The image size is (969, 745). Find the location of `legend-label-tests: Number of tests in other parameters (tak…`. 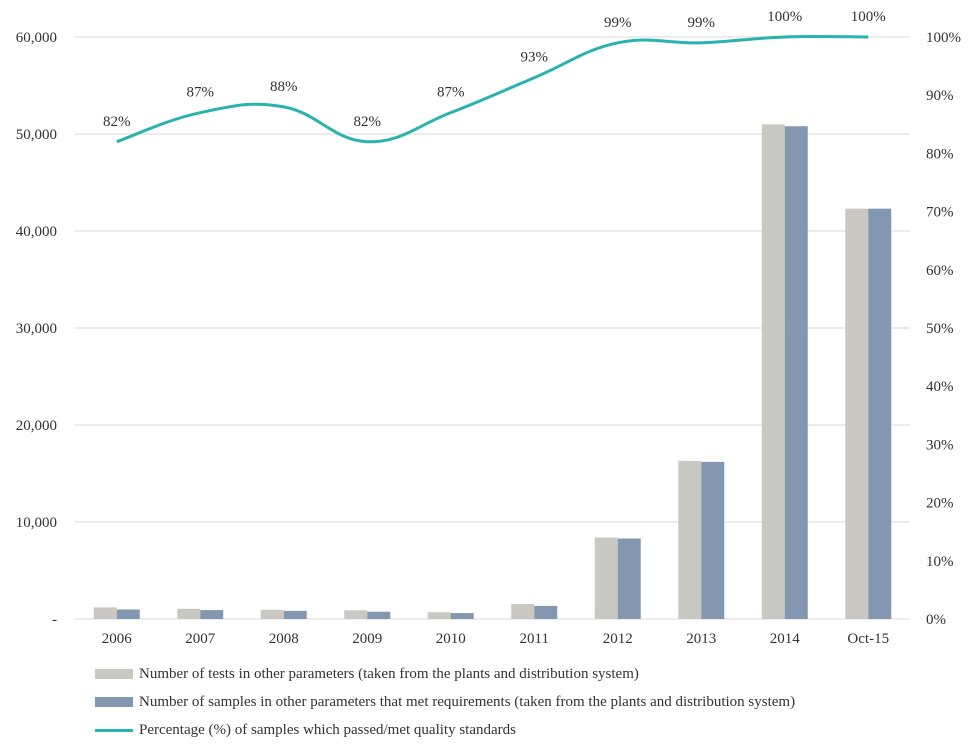

legend-label-tests: Number of tests in other parameters (tak… is located at coordinates (389, 674).